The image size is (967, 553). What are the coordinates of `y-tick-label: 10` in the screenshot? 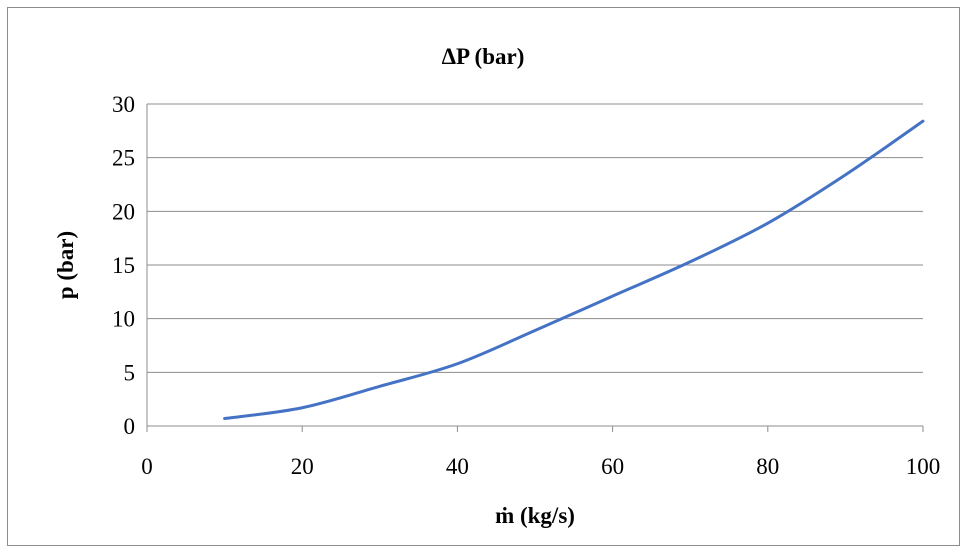 It's located at (123, 319).